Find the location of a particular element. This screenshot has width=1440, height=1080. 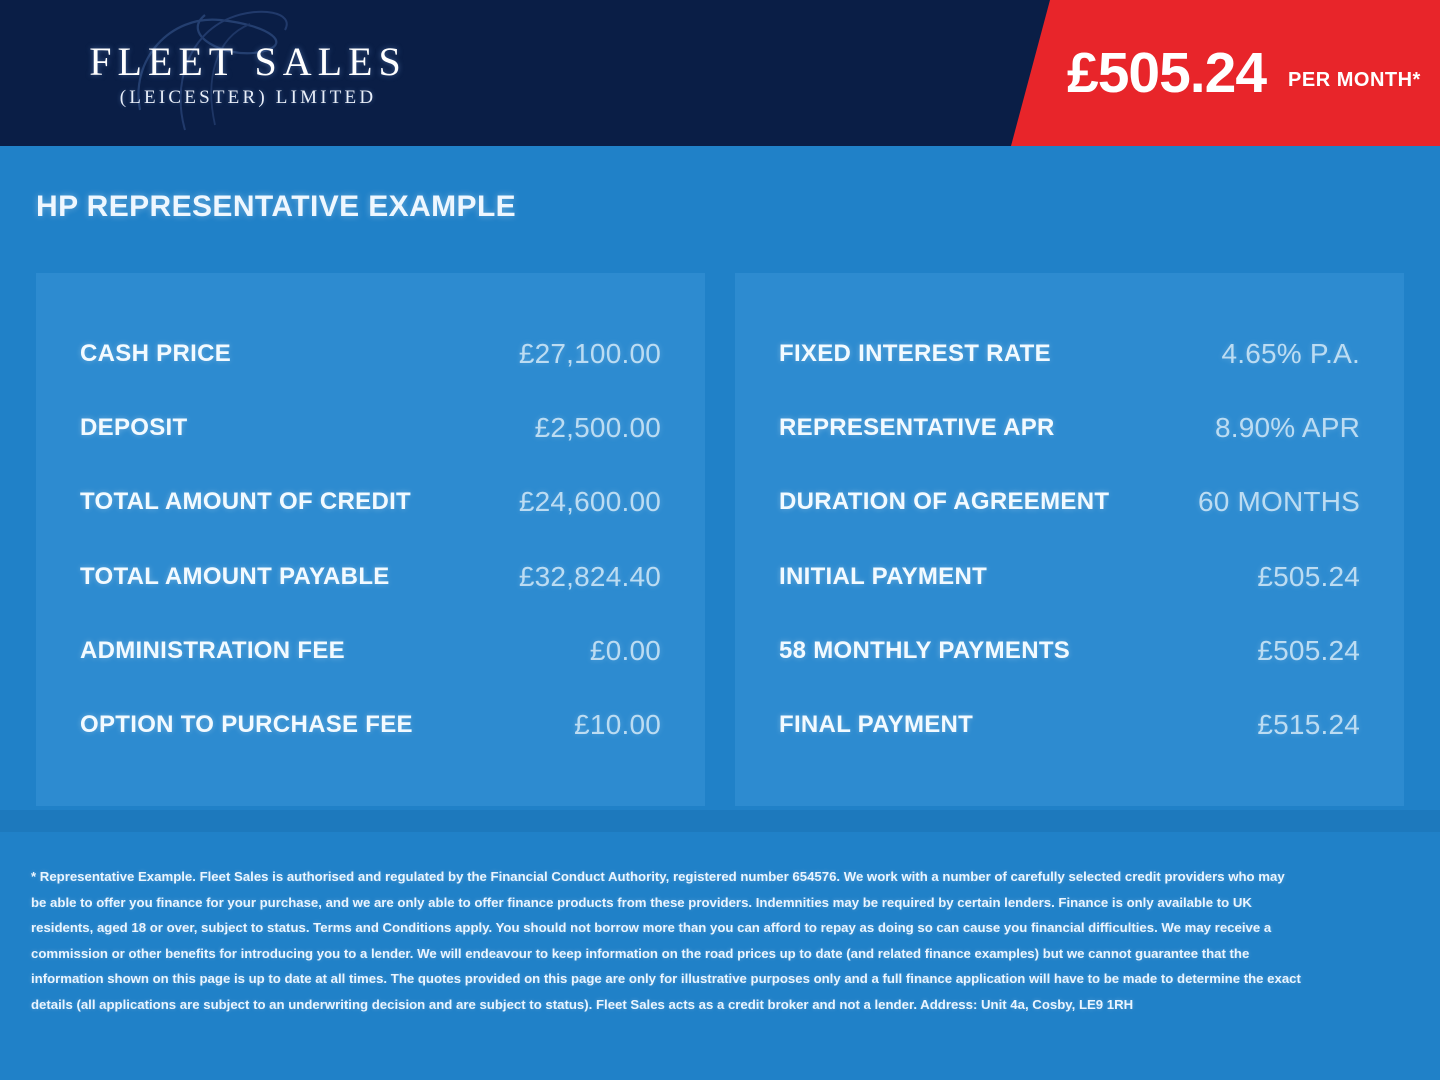

table-row: 58 MONTHLY PAYMENTS £505.24 is located at coordinates (1069, 651).